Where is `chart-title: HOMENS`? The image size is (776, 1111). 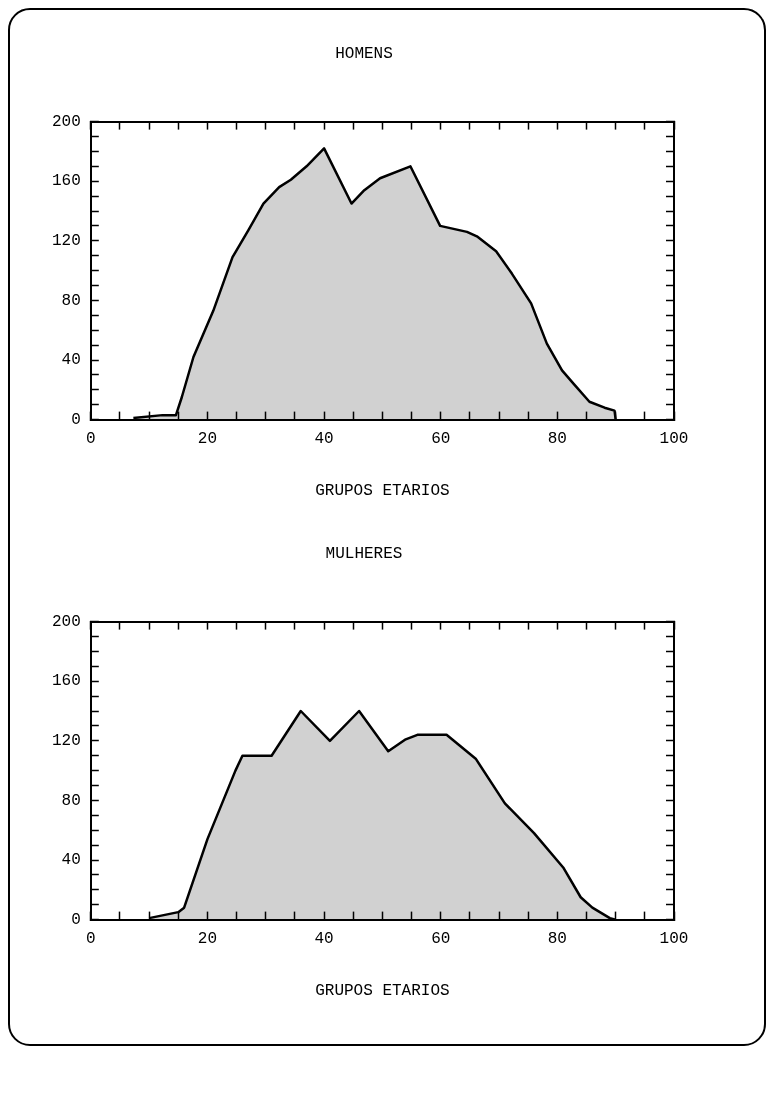 chart-title: HOMENS is located at coordinates (364, 53).